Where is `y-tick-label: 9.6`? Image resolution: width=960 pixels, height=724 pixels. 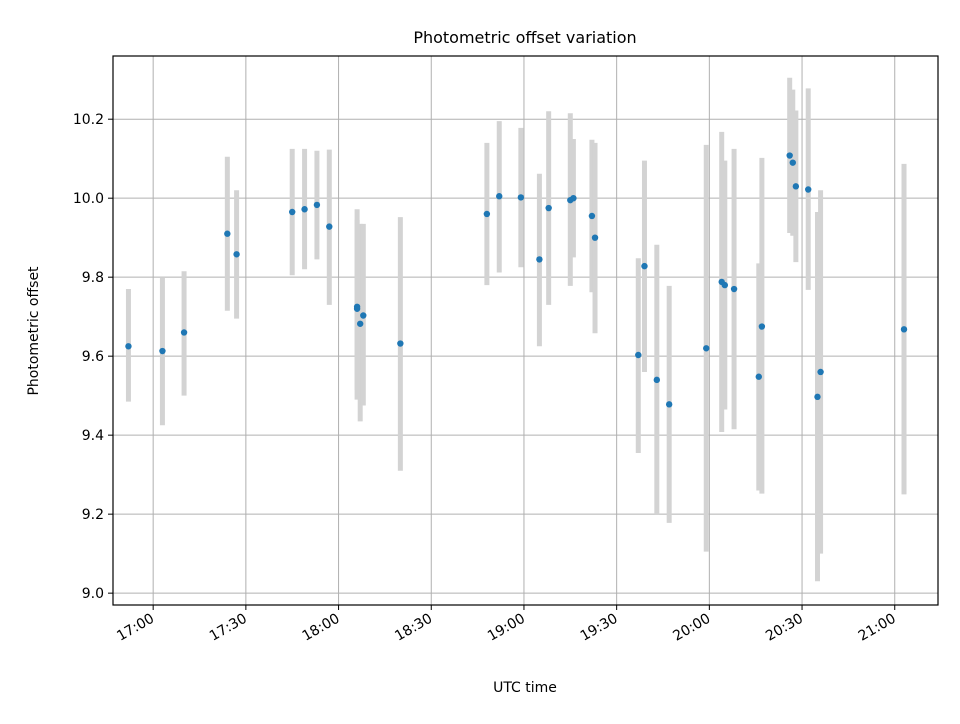
y-tick-label: 9.6 is located at coordinates (93, 357).